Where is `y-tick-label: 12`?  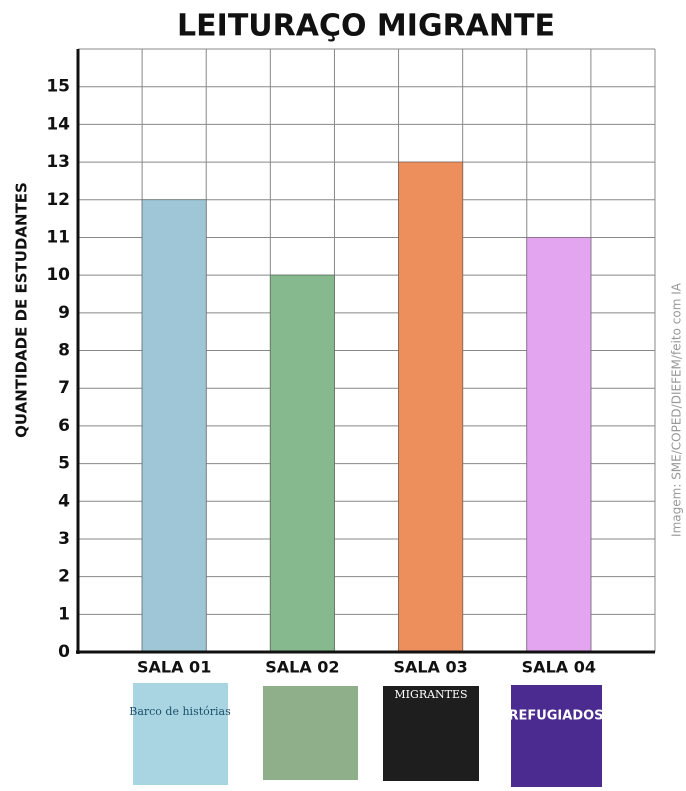 y-tick-label: 12 is located at coordinates (58, 200).